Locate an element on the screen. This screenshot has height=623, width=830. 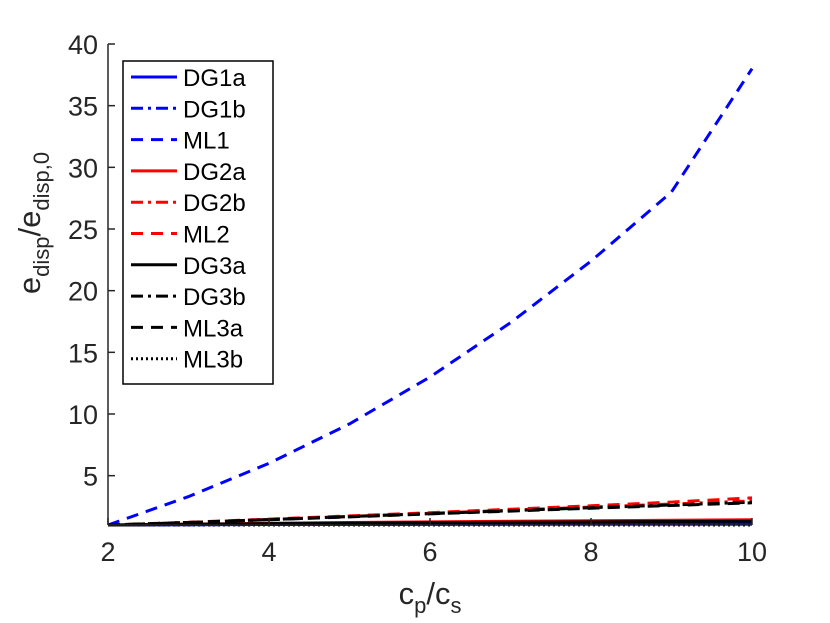
legend-box is located at coordinates (198, 222).